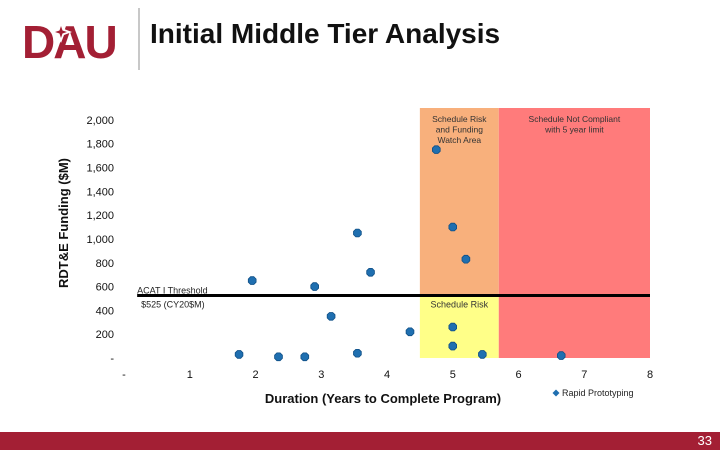 This screenshot has width=720, height=450. What do you see at coordinates (139, 39) in the screenshot?
I see `header-divider` at bounding box center [139, 39].